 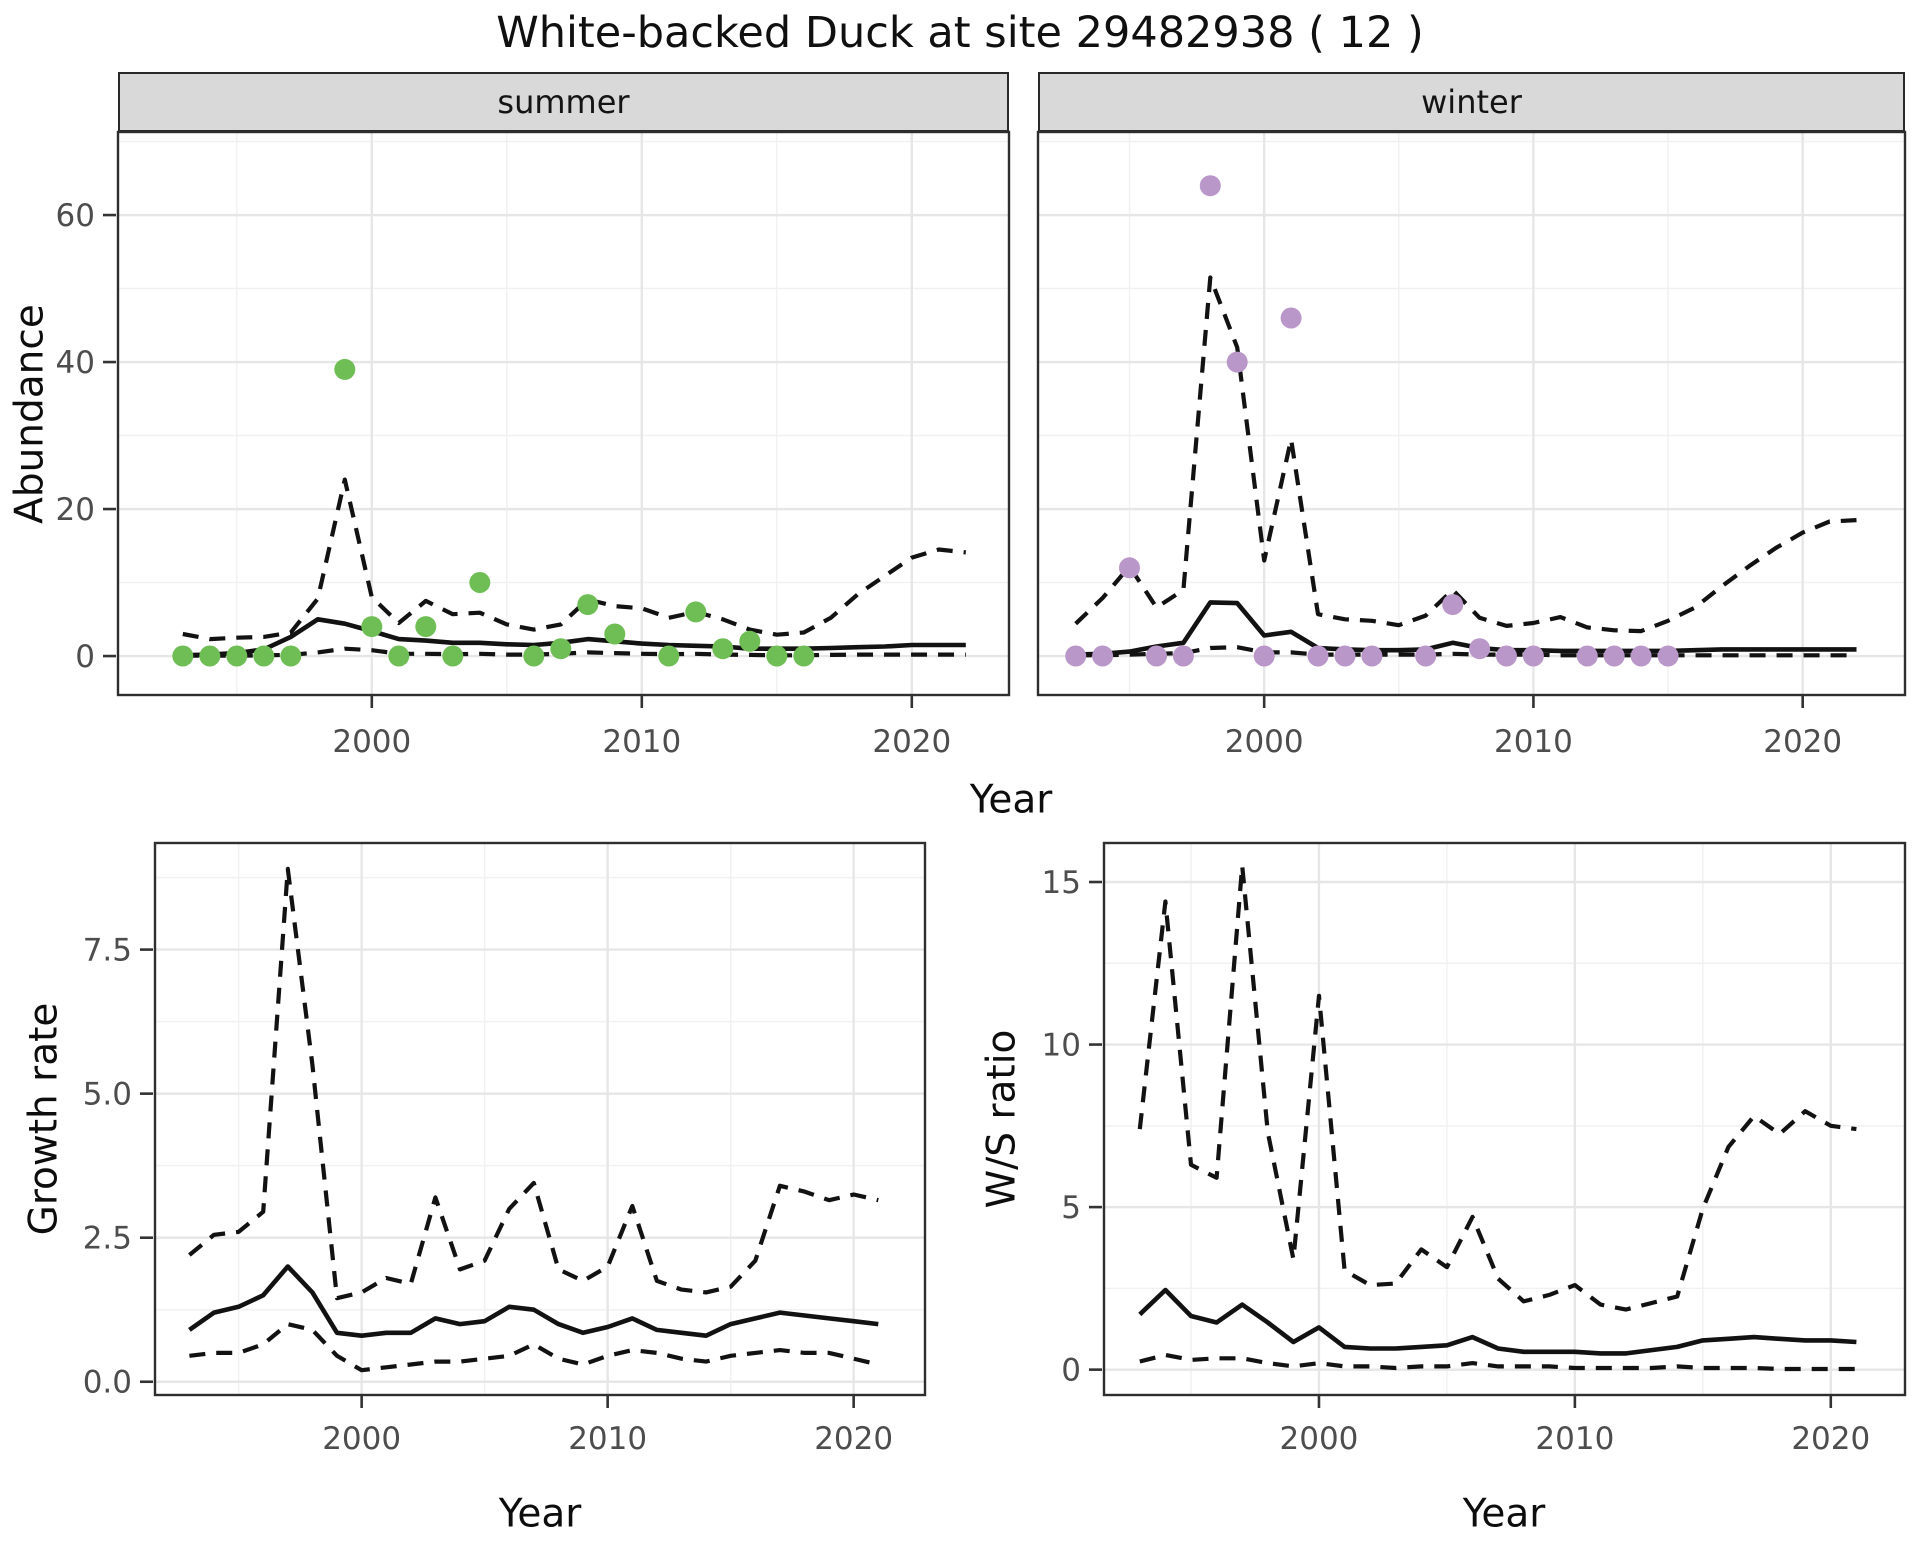 What do you see at coordinates (371, 742) in the screenshot?
I see `abundance_summer-x-tick-label: 2000` at bounding box center [371, 742].